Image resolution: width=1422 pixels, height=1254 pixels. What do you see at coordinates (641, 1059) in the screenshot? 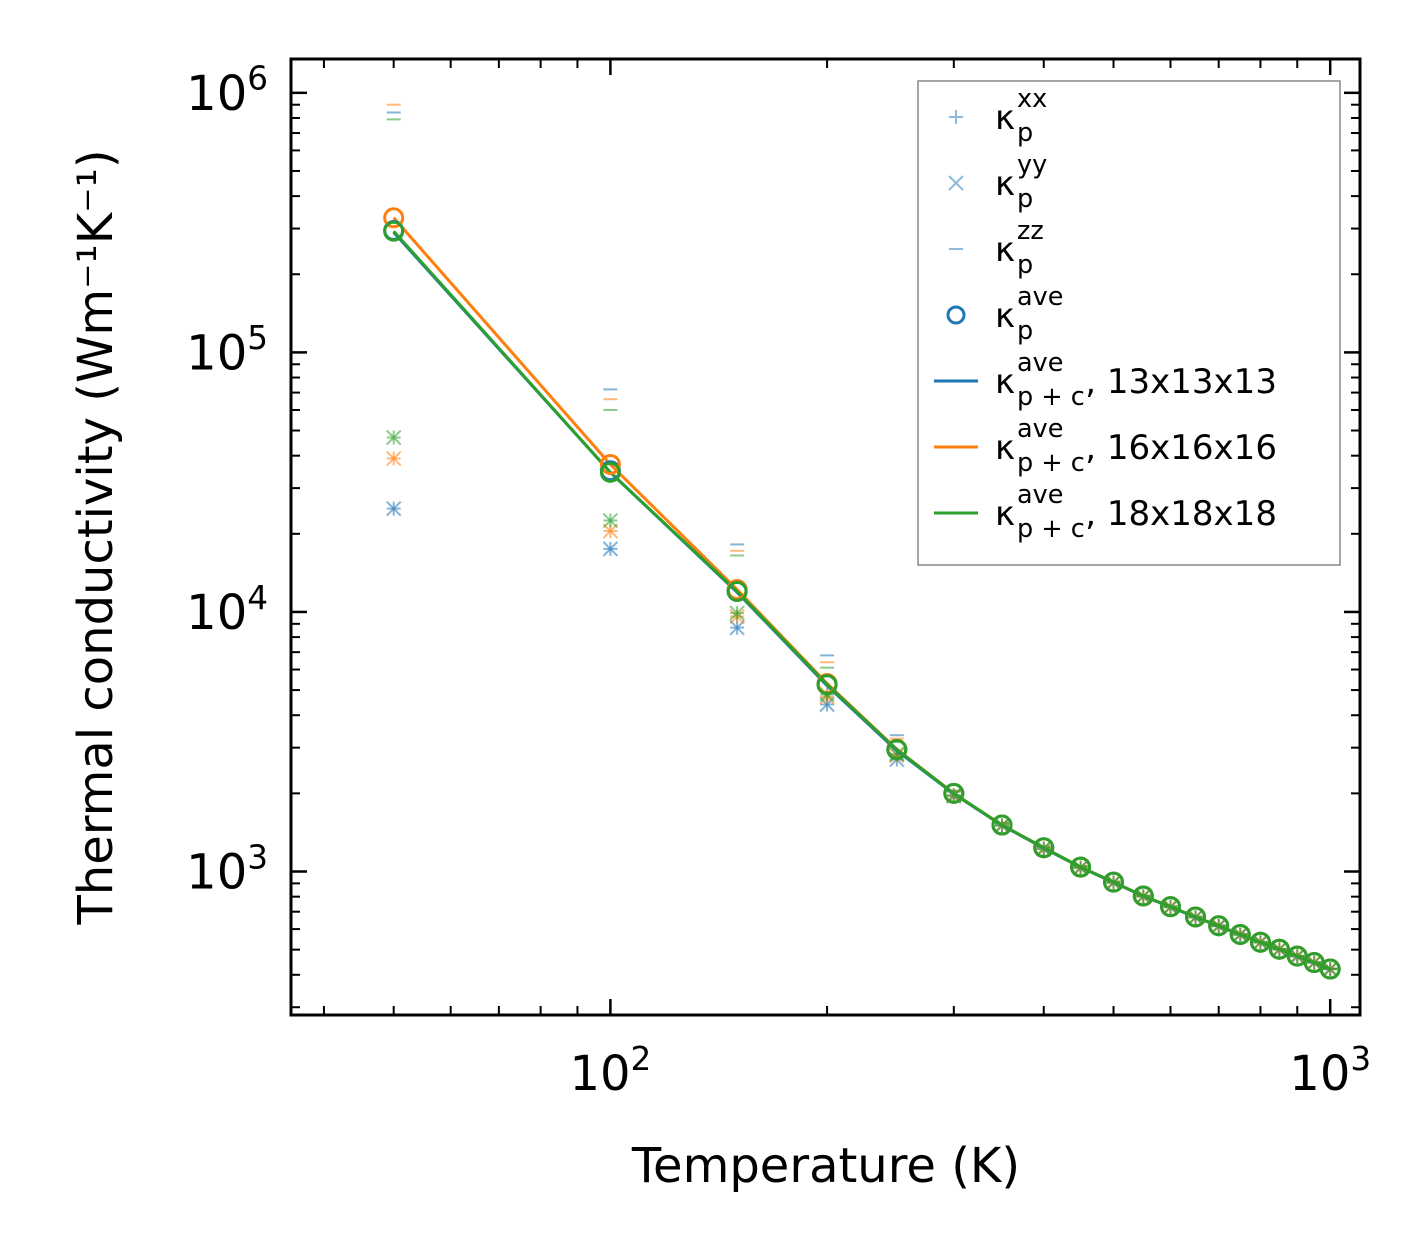
I see `x-tick-label-exp: 2` at bounding box center [641, 1059].